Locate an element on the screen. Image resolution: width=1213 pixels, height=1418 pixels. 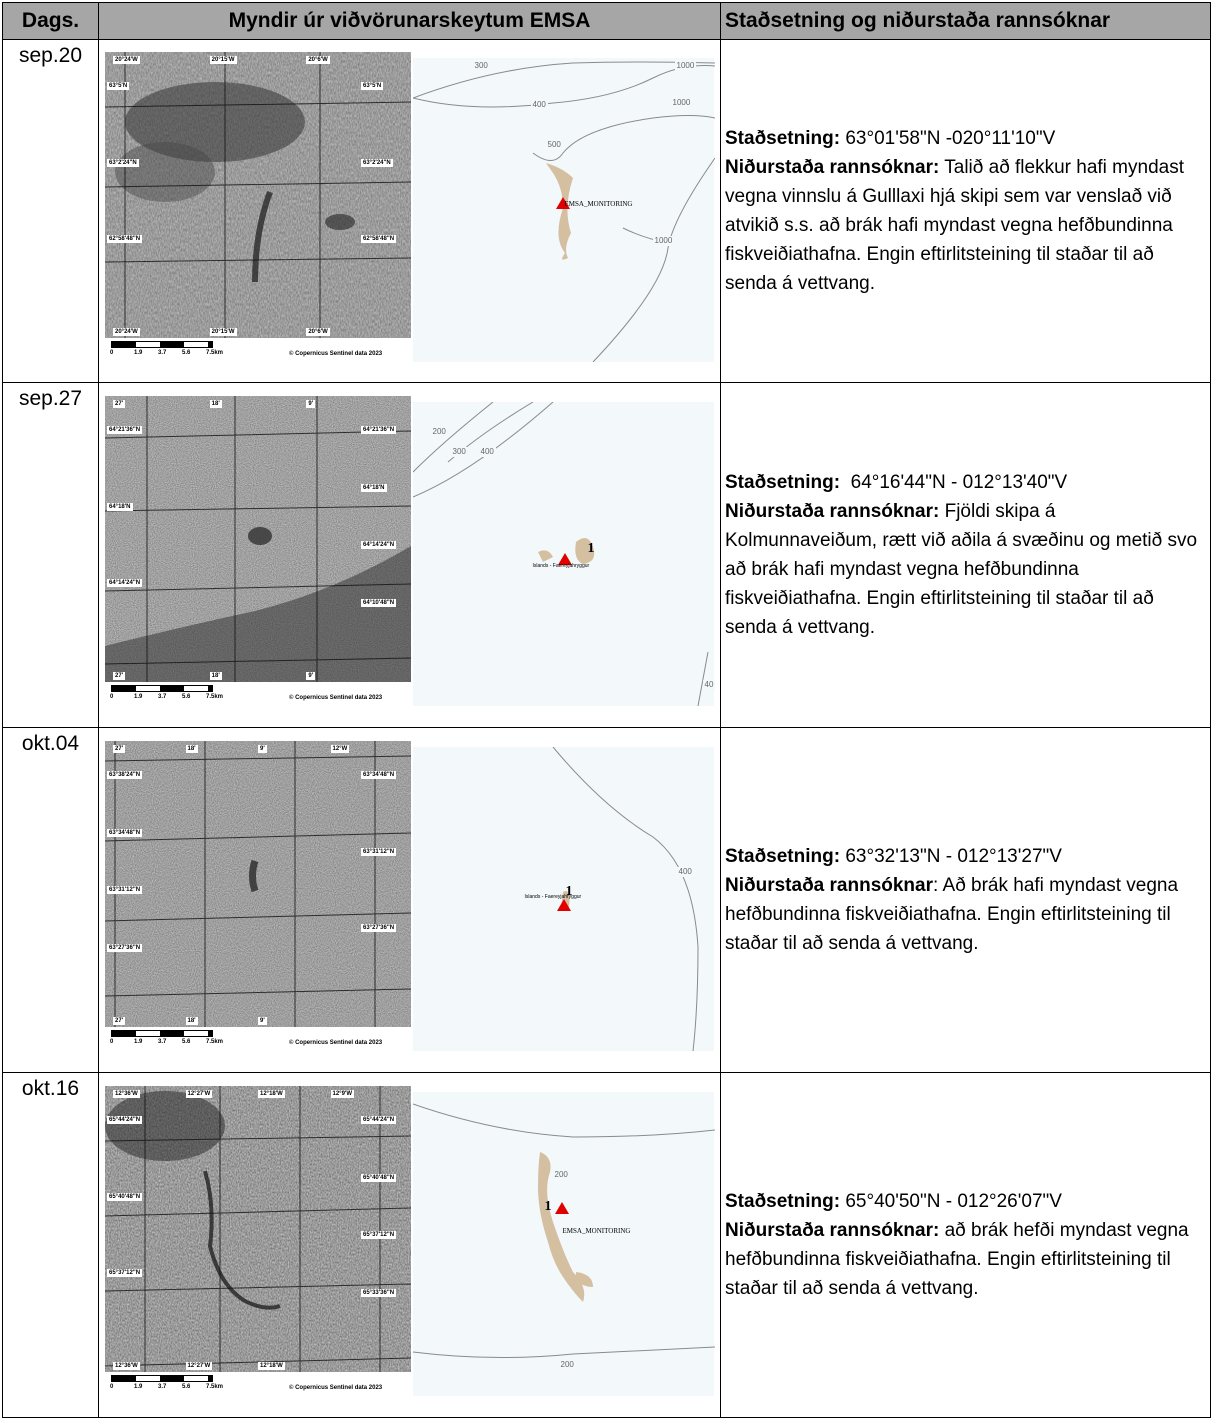
grid-label-top: 20°24'W is located at coordinates (126, 60).